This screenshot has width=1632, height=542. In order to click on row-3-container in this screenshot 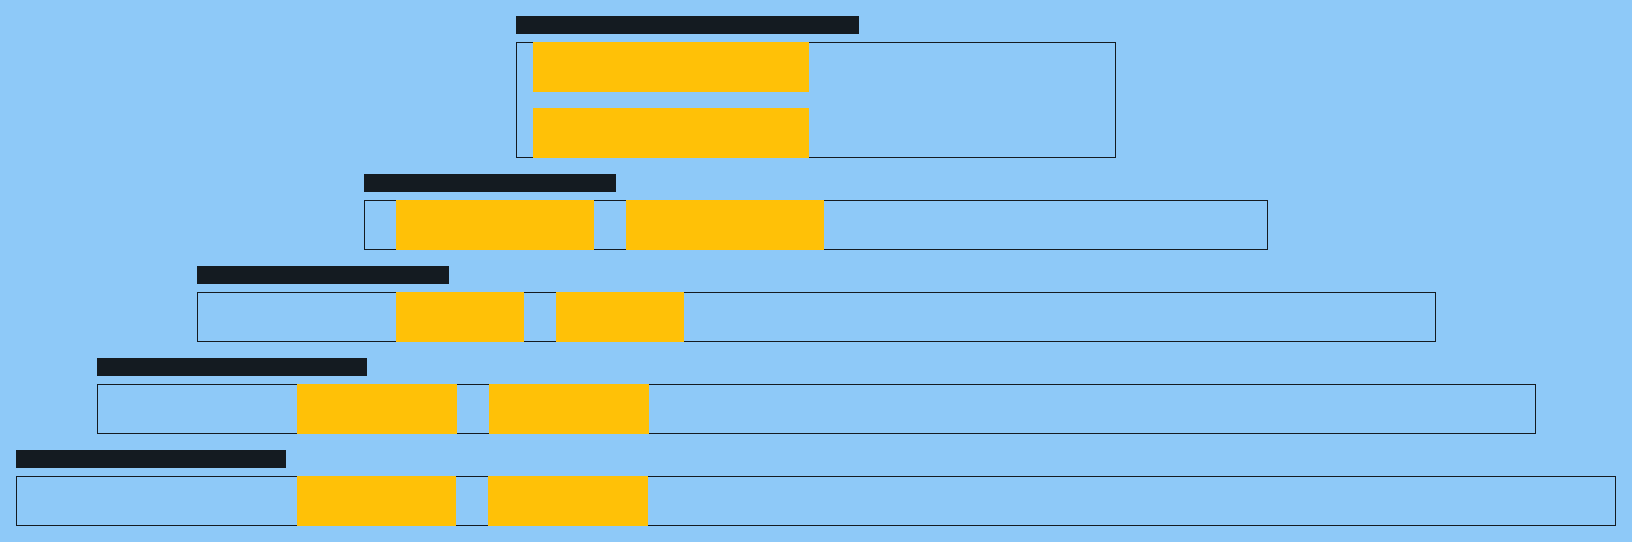, I will do `click(816, 317)`.